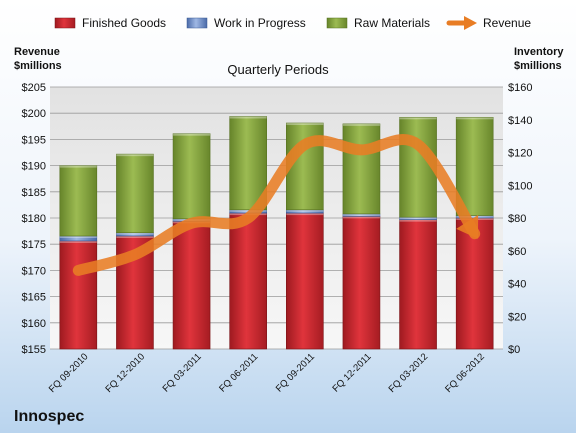 The width and height of the screenshot is (576, 433). Describe the element at coordinates (278, 69) in the screenshot. I see `chart-title: Quarterly Periods` at that location.